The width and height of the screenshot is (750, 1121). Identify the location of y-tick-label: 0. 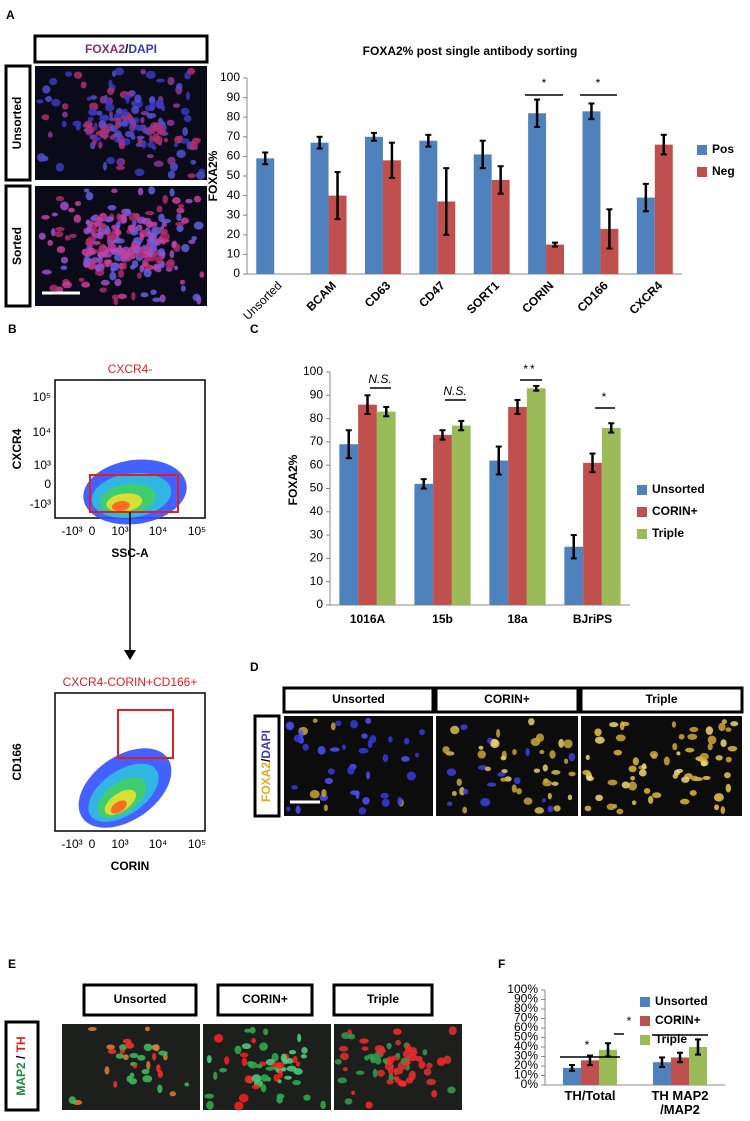
(236, 273).